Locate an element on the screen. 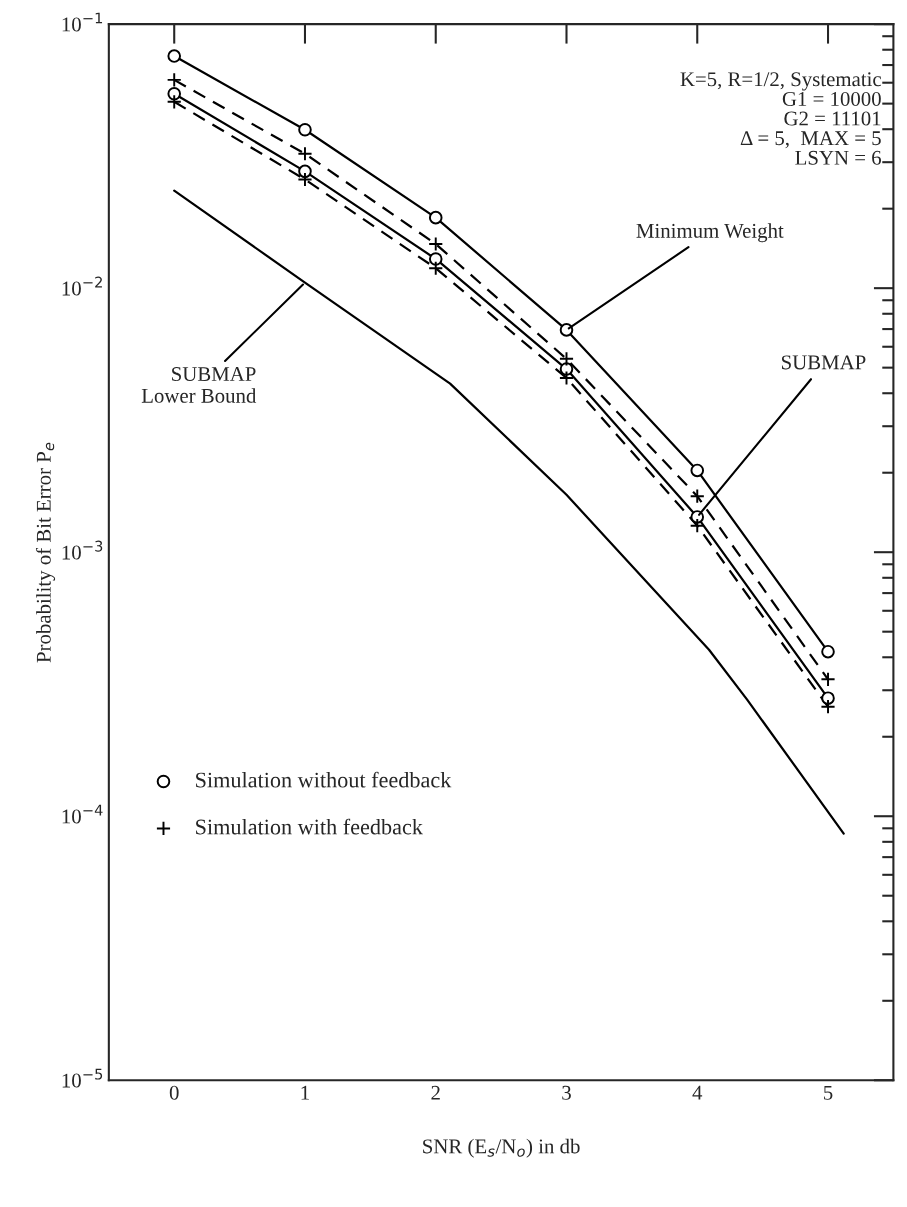 The width and height of the screenshot is (907, 1207). y-tick-label: 10$^{−1}$ is located at coordinates (82, 22).